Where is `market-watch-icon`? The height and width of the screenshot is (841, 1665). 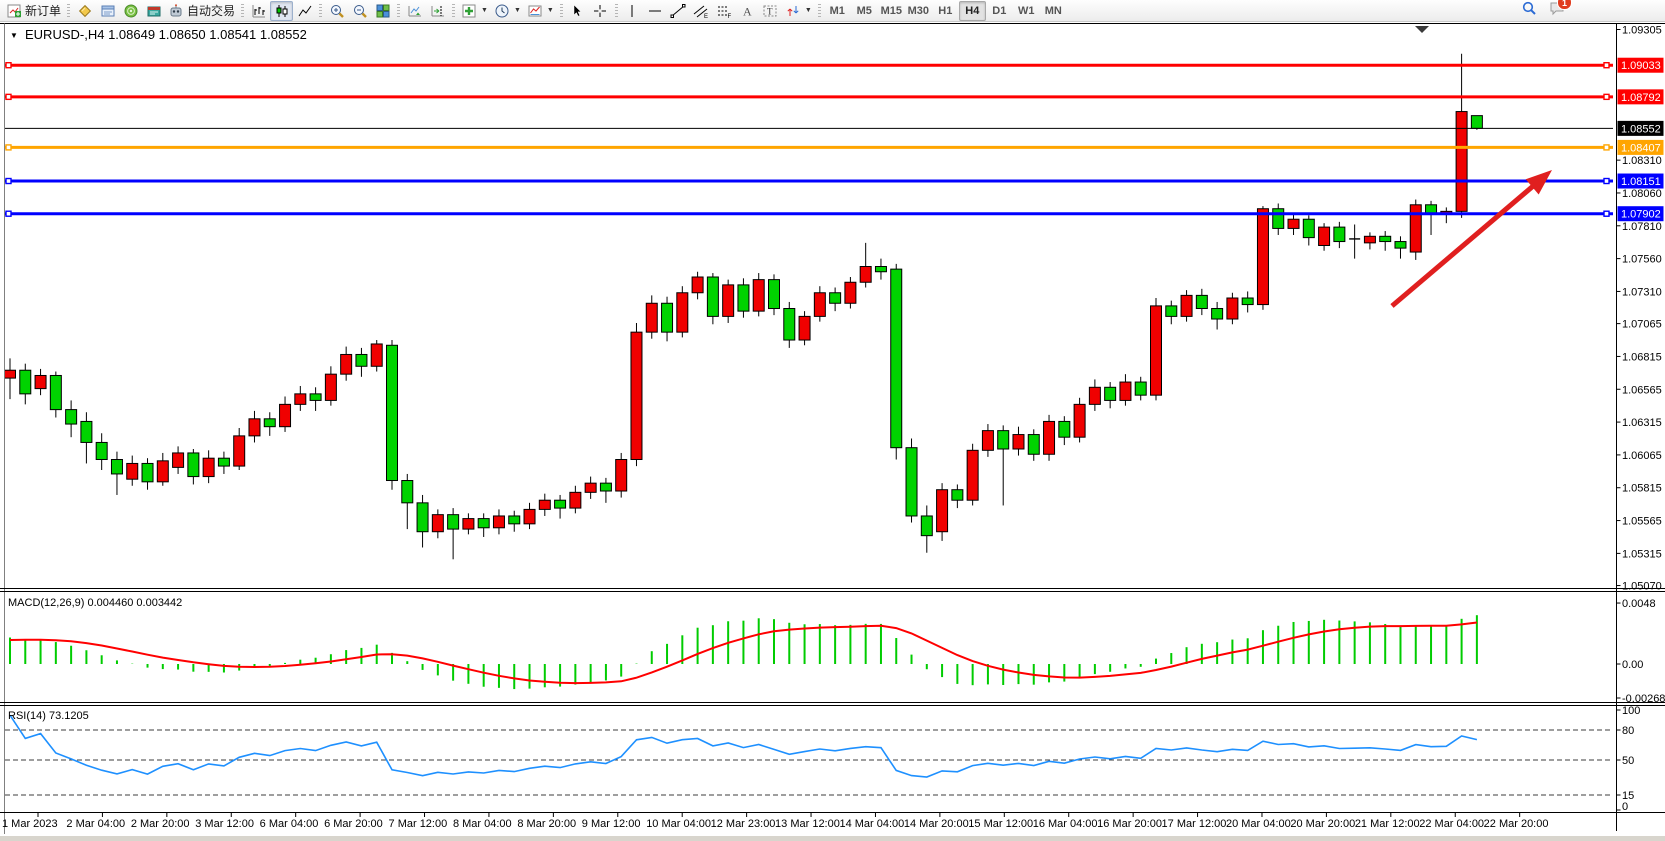
market-watch-icon is located at coordinates (84, 10).